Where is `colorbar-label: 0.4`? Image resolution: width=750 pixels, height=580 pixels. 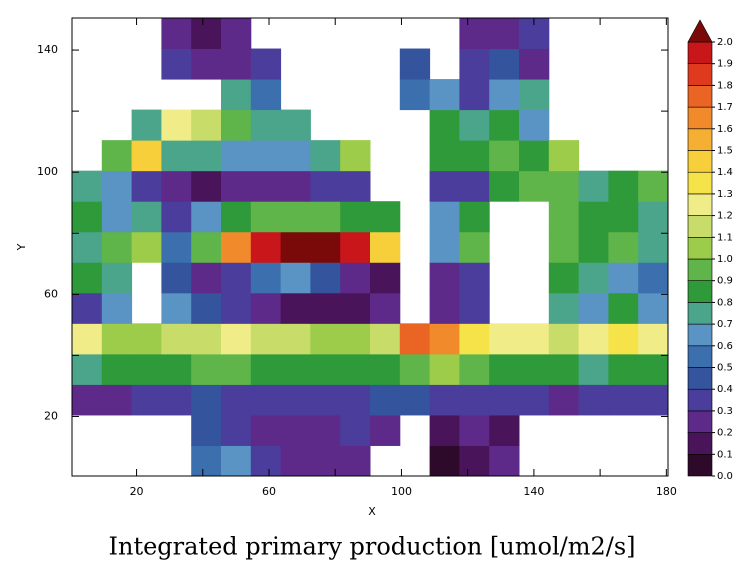 colorbar-label: 0.4 is located at coordinates (725, 389).